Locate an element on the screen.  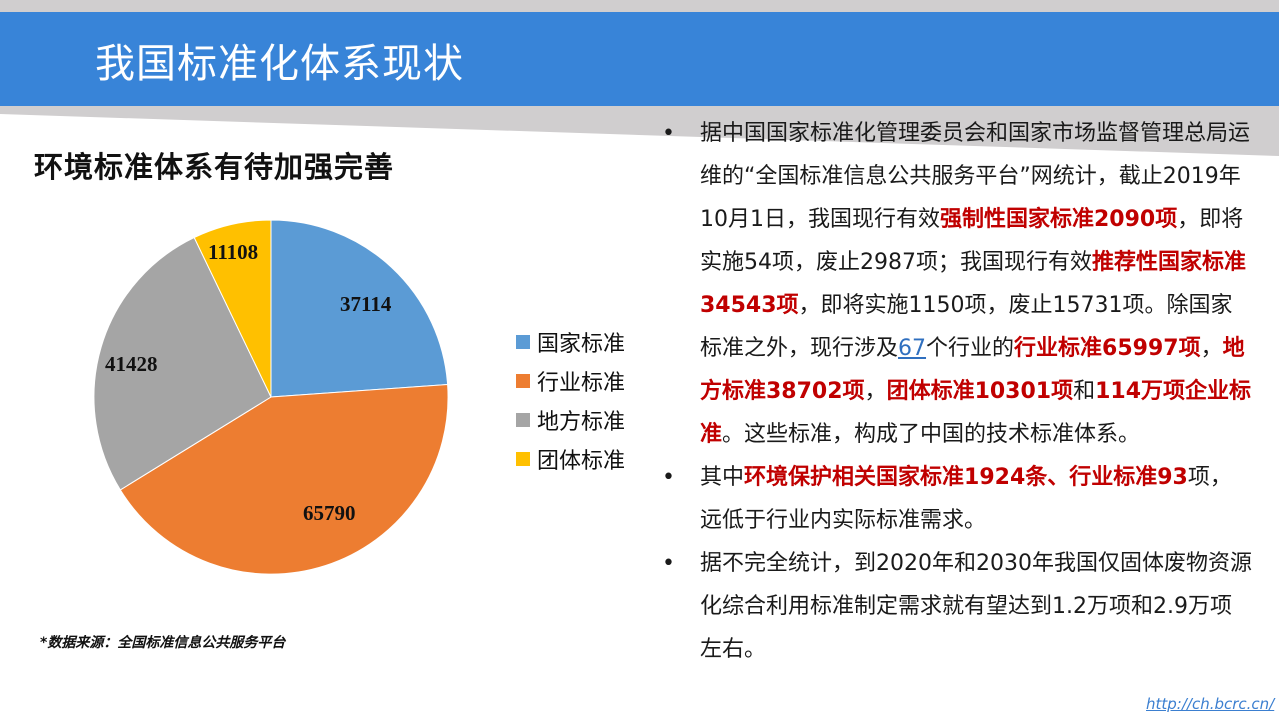
legend-label: 国家标准 is located at coordinates (581, 344).